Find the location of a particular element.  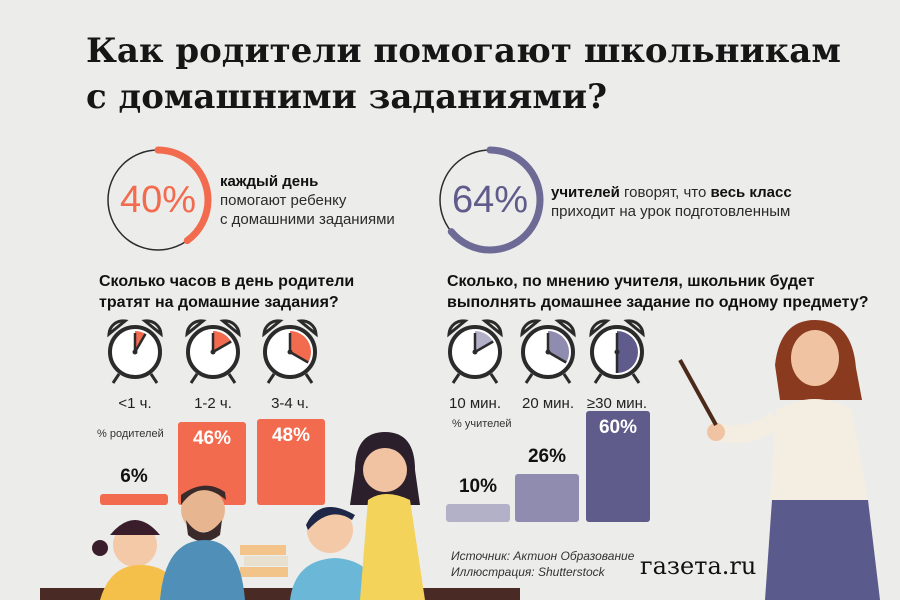

bar-value-label: 60% is located at coordinates (618, 427).